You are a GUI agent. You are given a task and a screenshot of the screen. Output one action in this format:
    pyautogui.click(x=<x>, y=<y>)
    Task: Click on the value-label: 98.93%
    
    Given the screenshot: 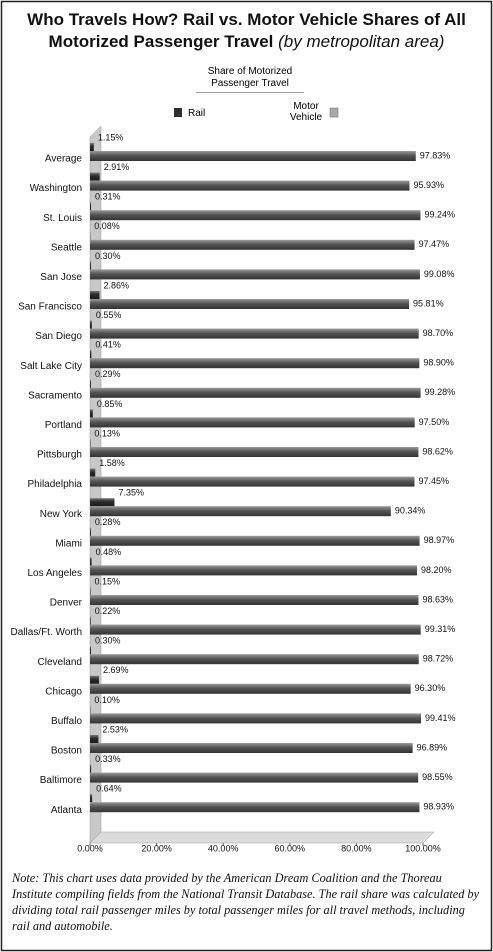 What is the action you would take?
    pyautogui.click(x=438, y=807)
    